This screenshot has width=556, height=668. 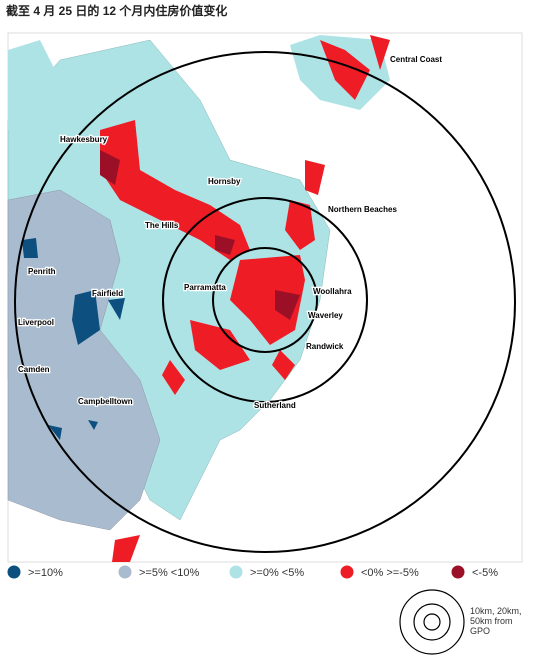 I want to click on place-label: Hawkesbury, so click(x=84, y=139).